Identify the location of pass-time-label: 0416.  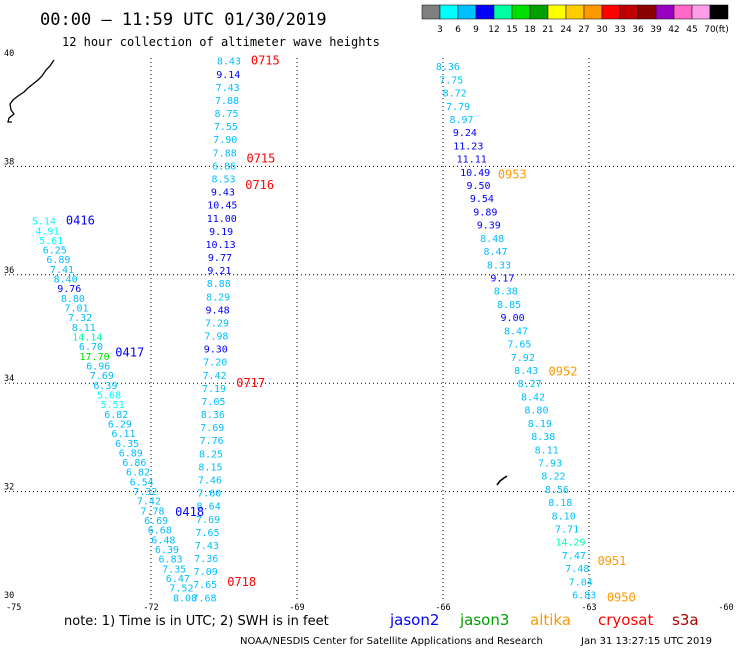
(80, 221).